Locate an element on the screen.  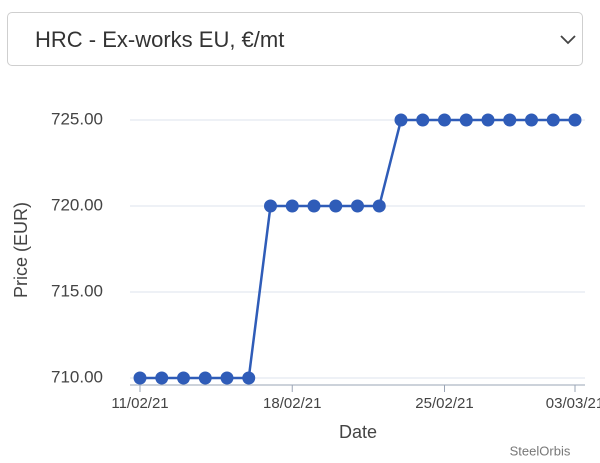
y-axis-label: Price (EUR) is located at coordinates (21, 250).